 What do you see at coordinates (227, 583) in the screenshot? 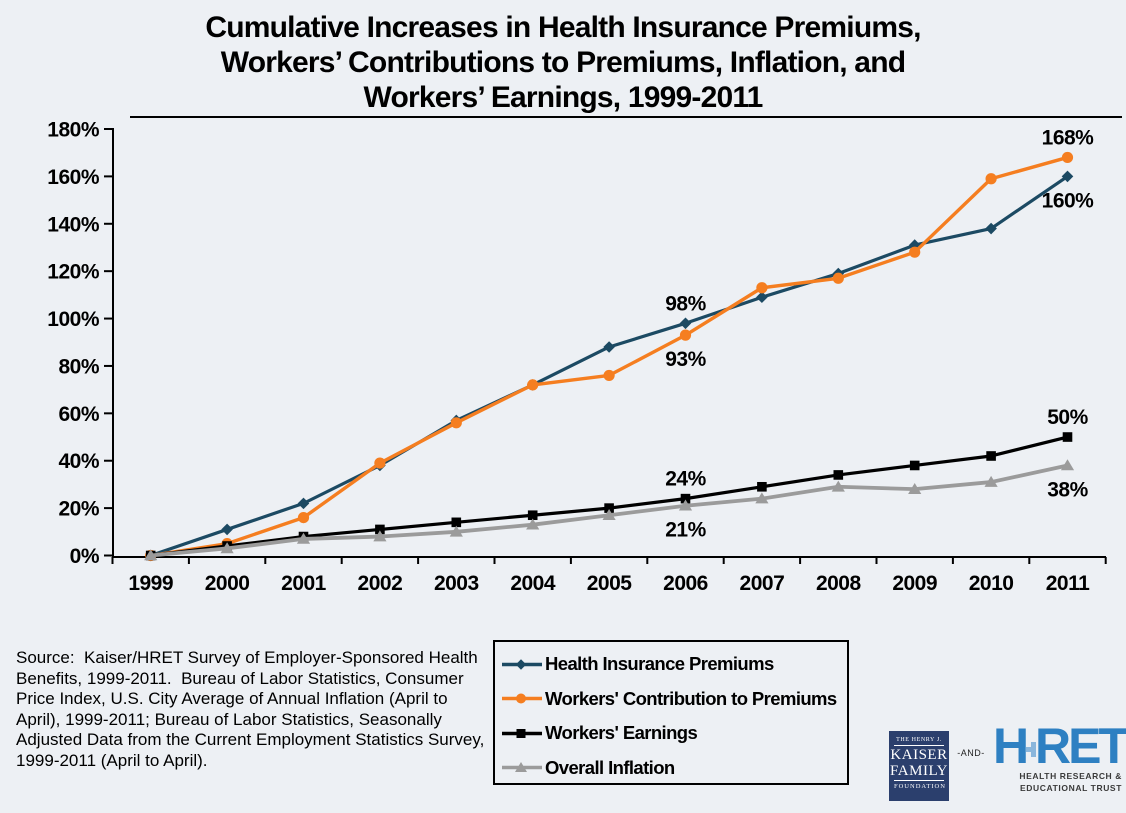
I see `x-tick-label: 2000` at bounding box center [227, 583].